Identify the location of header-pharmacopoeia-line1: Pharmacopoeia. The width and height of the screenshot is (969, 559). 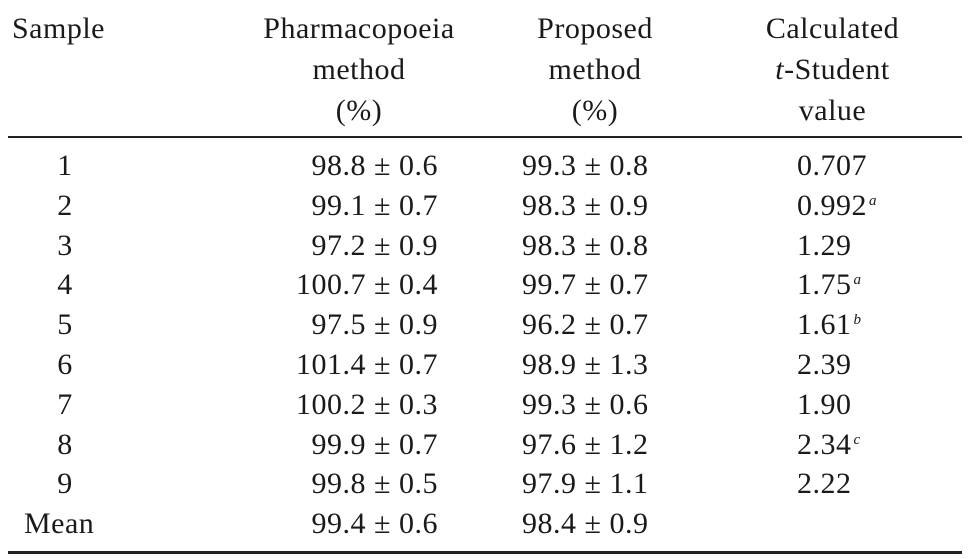
(359, 28).